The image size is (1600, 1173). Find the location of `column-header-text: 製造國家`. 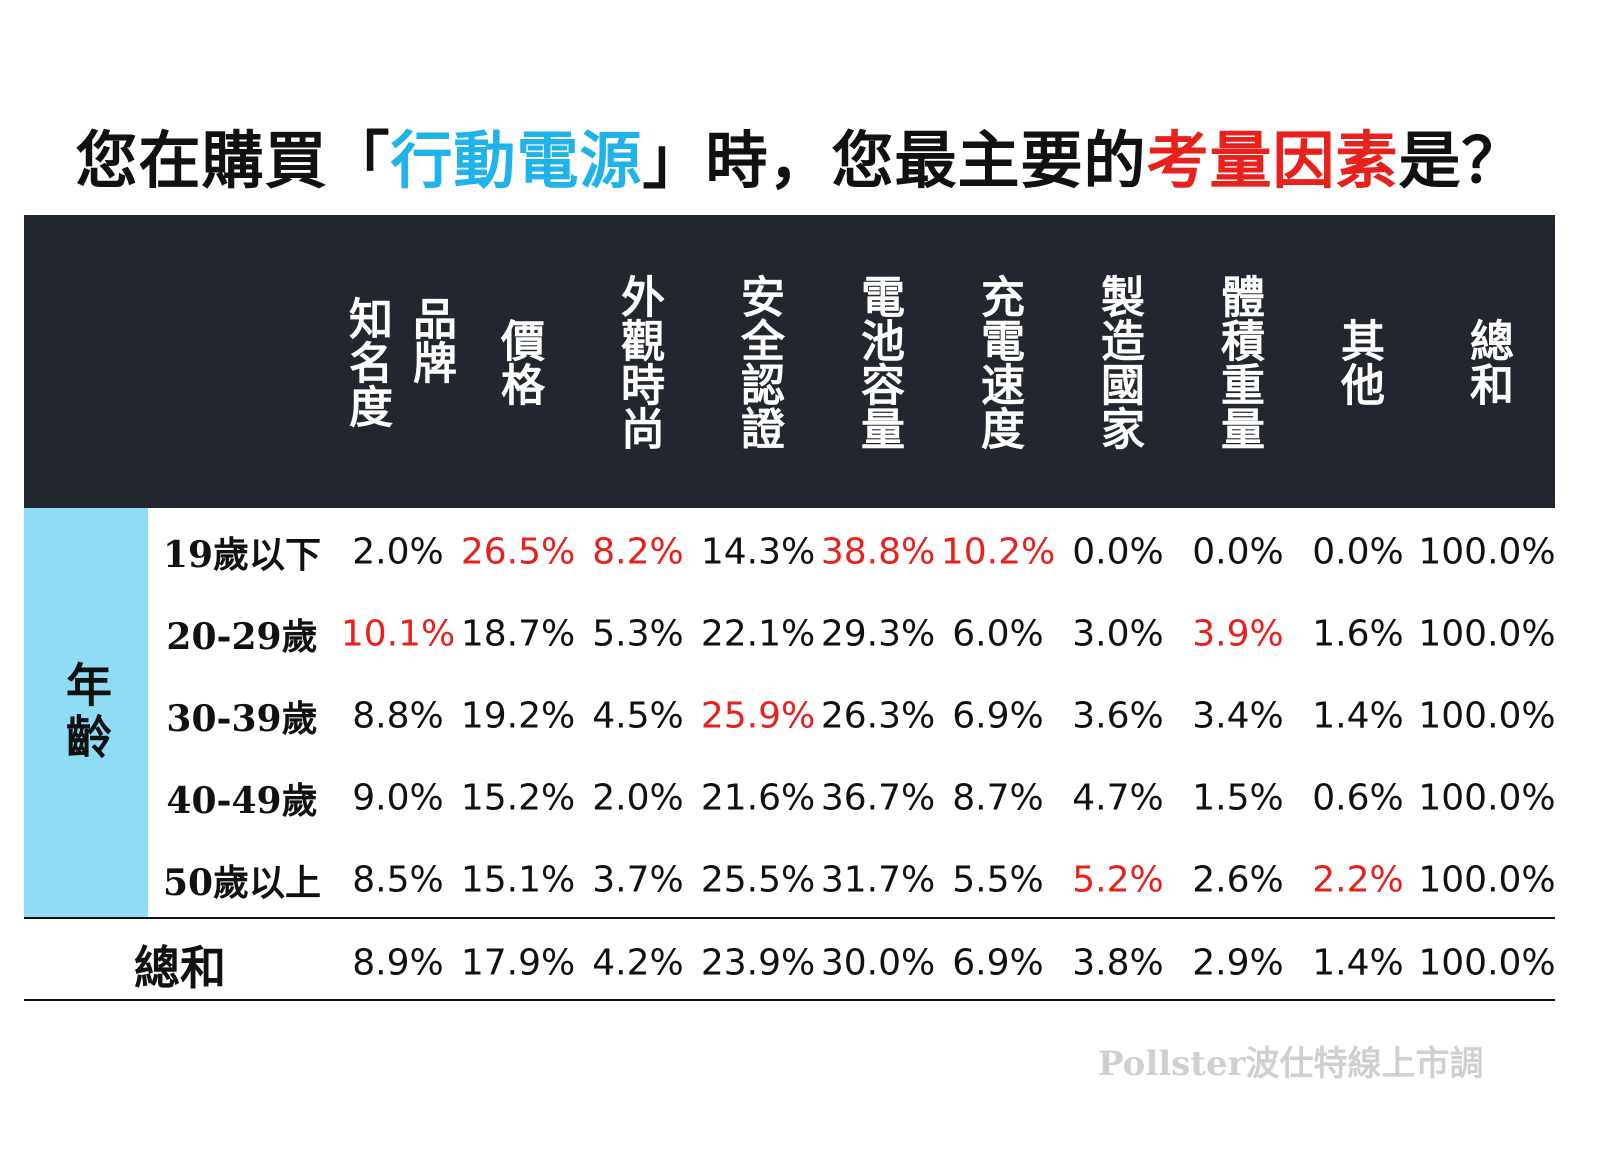

column-header-text: 製造國家 is located at coordinates (1118, 362).